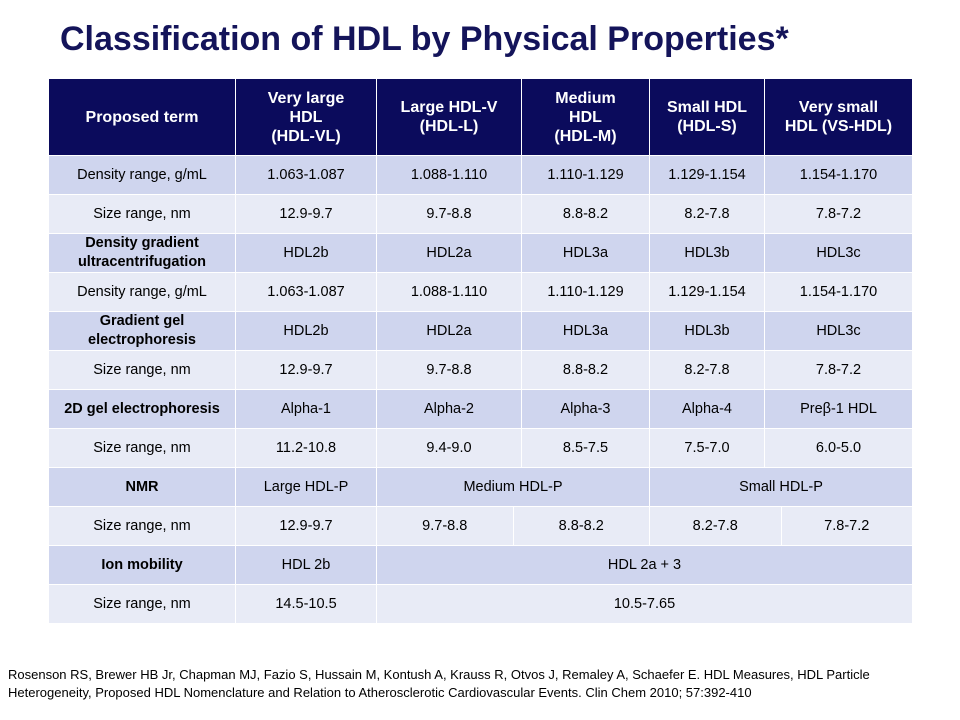 The image size is (960, 720). I want to click on header-line: HDL (VS-HDL), so click(838, 126).